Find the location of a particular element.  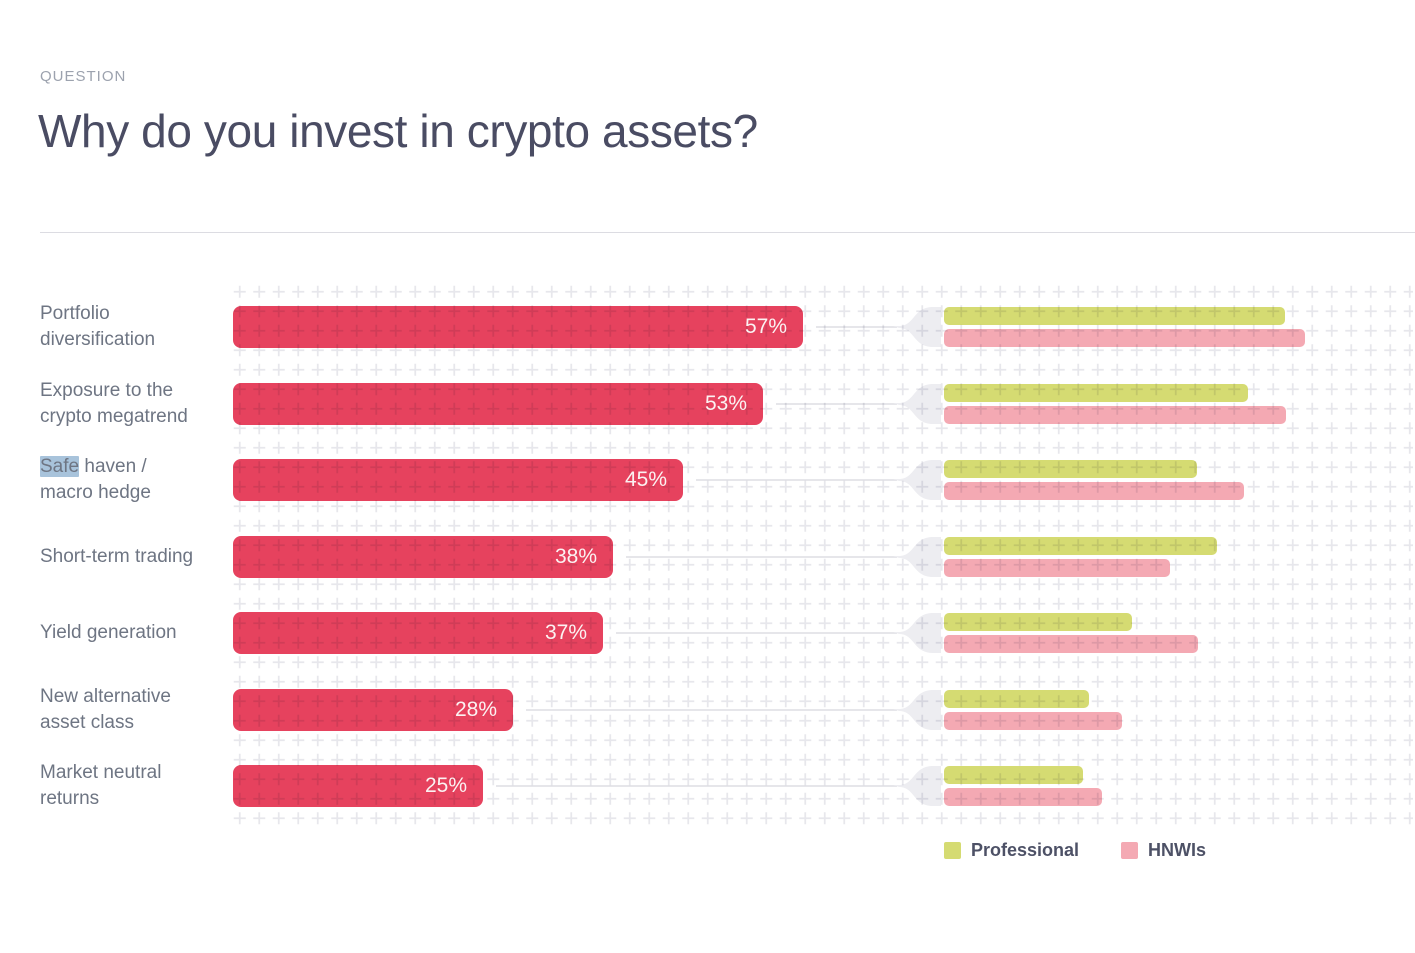

overall-bar: 57% is located at coordinates (518, 327).